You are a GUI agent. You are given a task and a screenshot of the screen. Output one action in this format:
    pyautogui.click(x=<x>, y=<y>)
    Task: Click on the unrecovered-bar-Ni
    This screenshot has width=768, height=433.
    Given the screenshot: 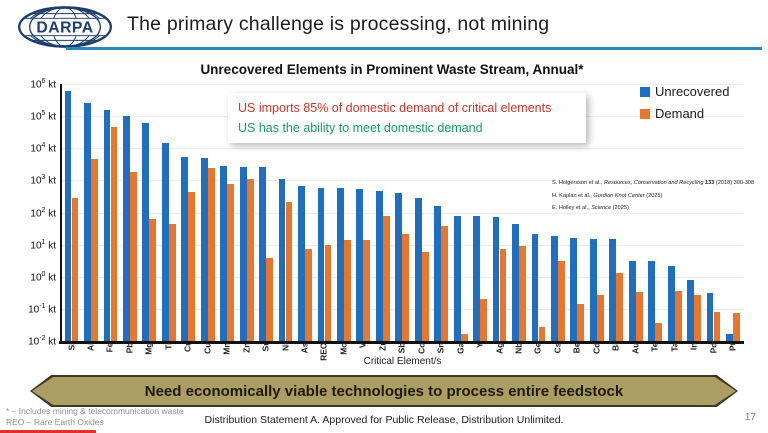 What is the action you would take?
    pyautogui.click(x=282, y=260)
    